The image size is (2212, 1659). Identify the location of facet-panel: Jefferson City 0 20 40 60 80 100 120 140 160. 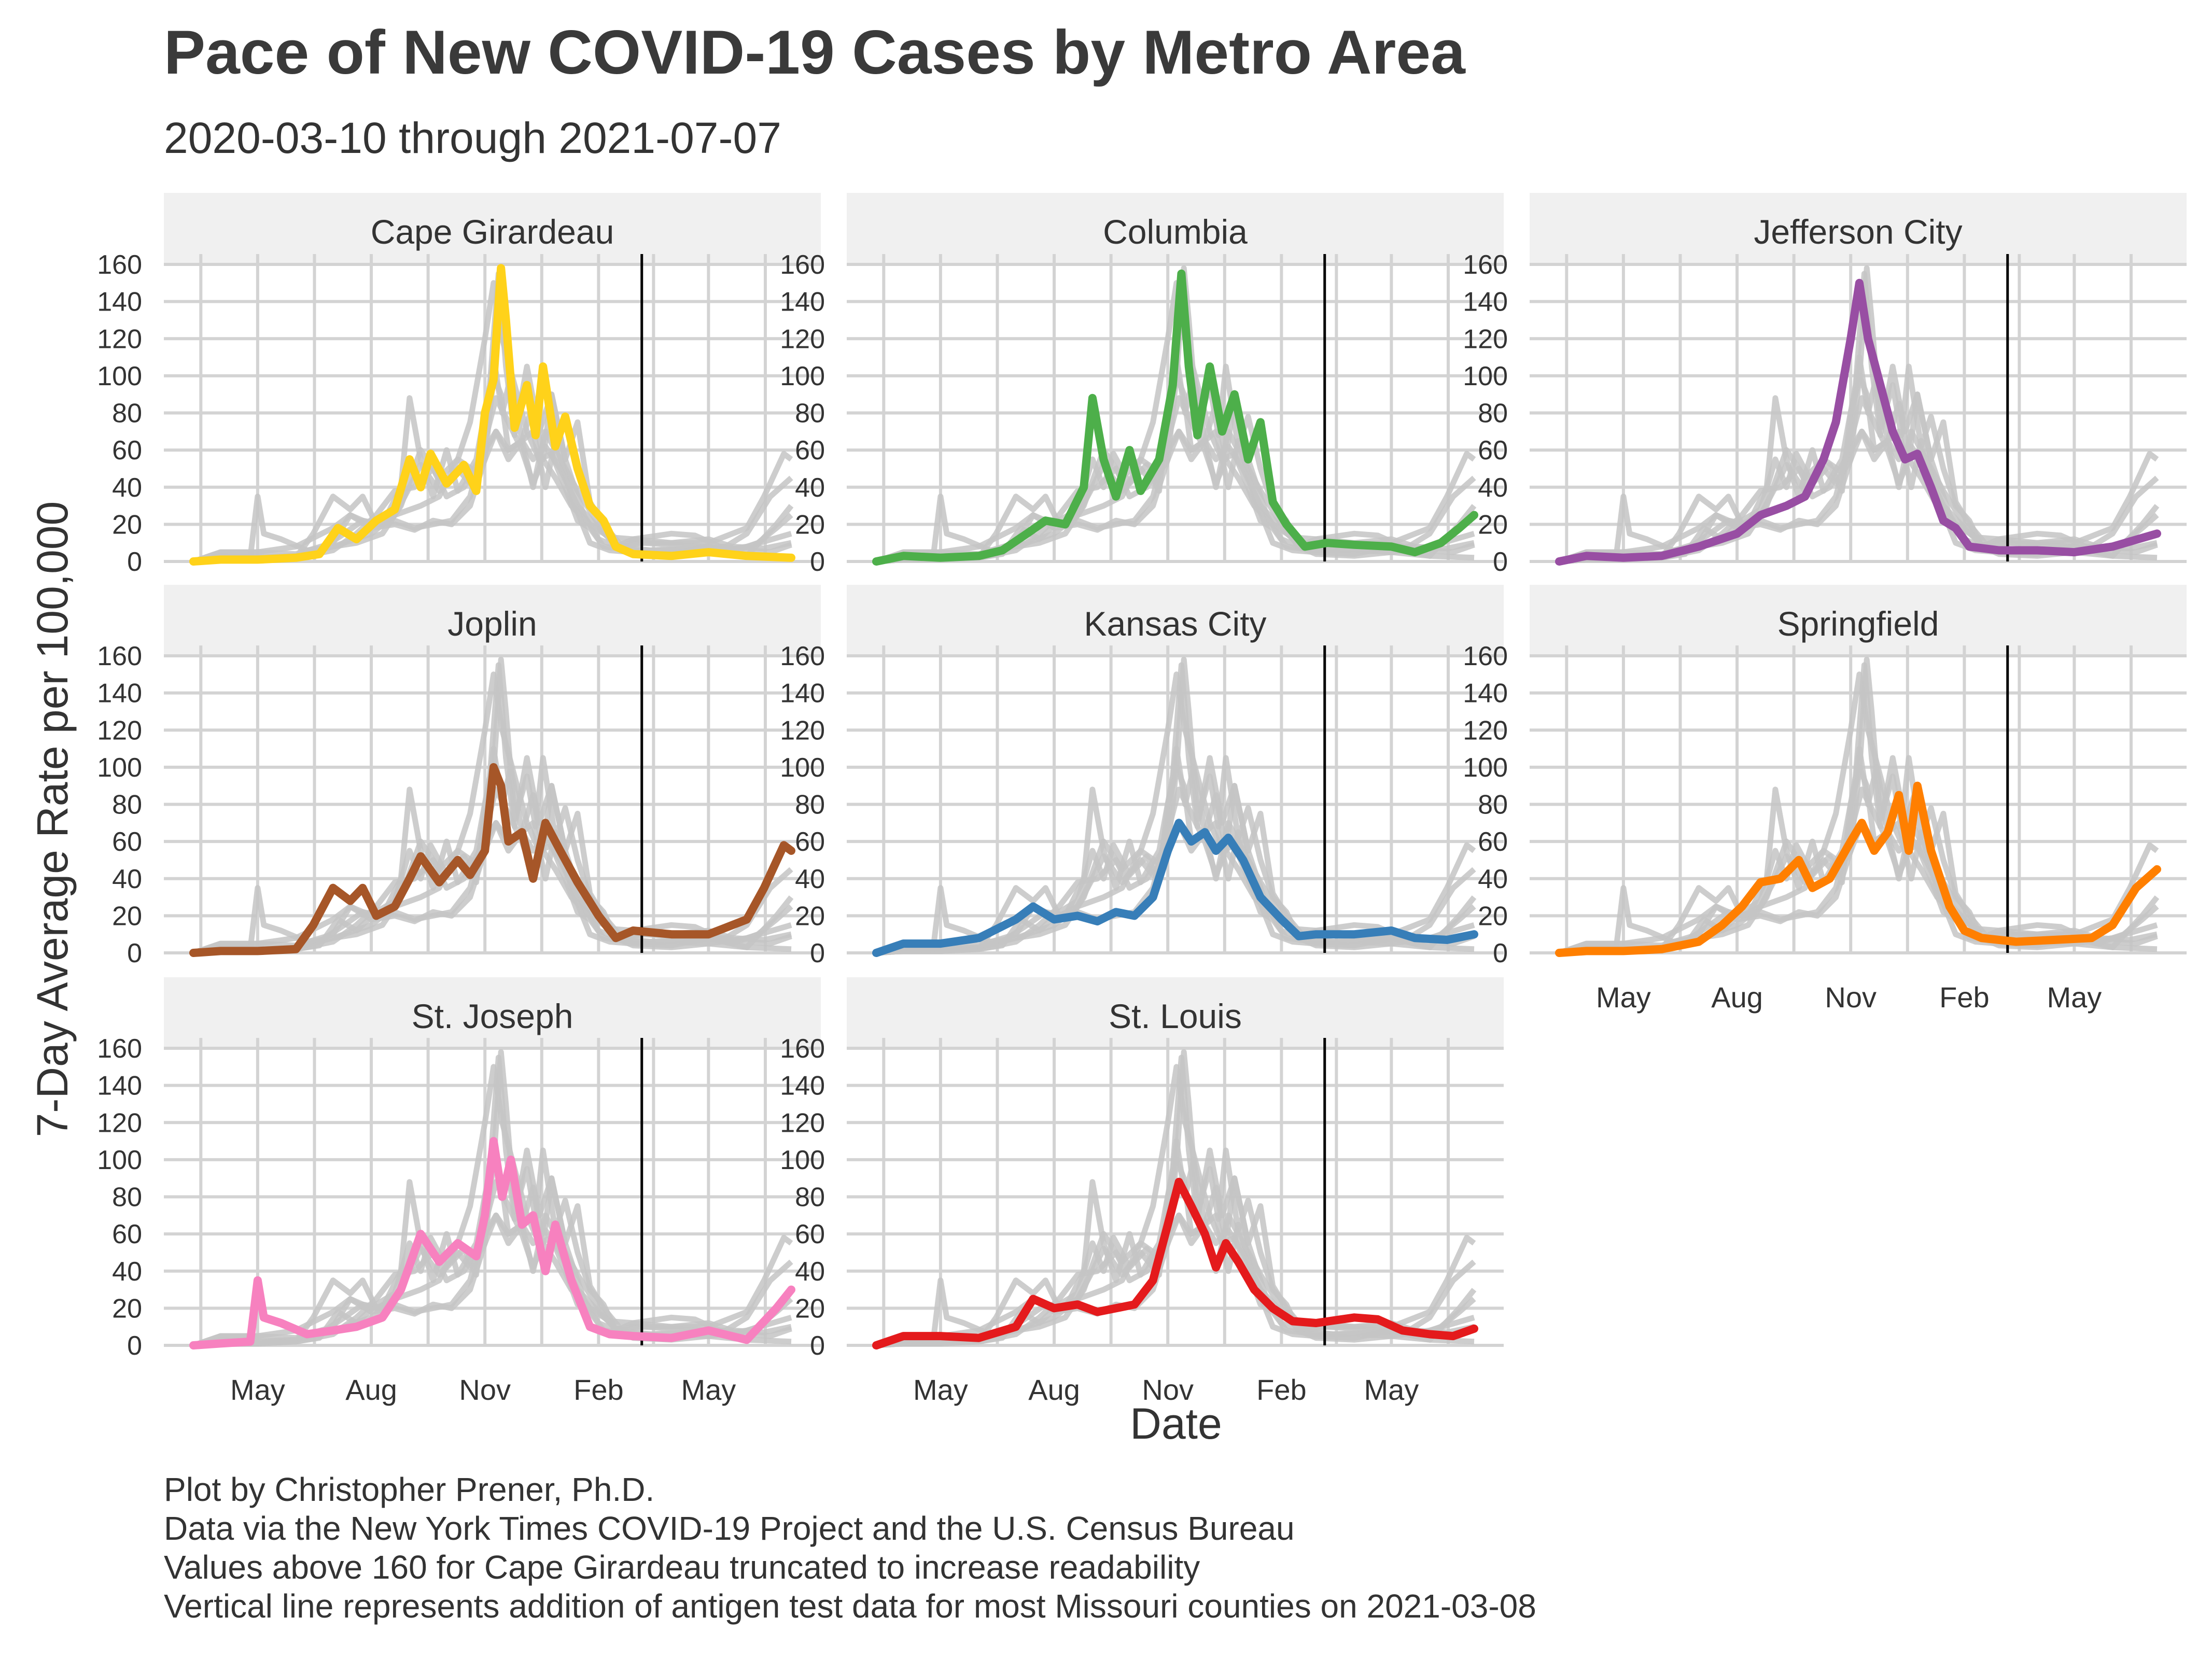
(1825, 385).